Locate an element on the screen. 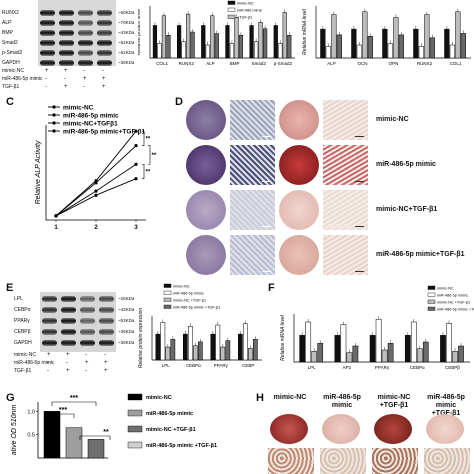 Image resolution: width=474 pixels, height=474 pixels. top-blot-protein-label: BMP is located at coordinates (7, 33).